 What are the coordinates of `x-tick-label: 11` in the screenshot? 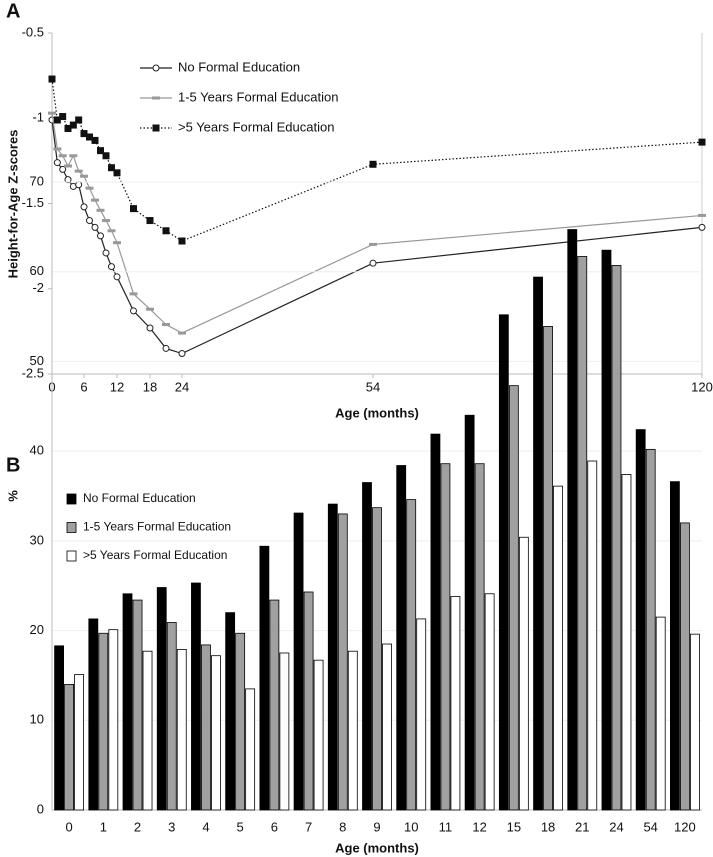 It's located at (446, 826).